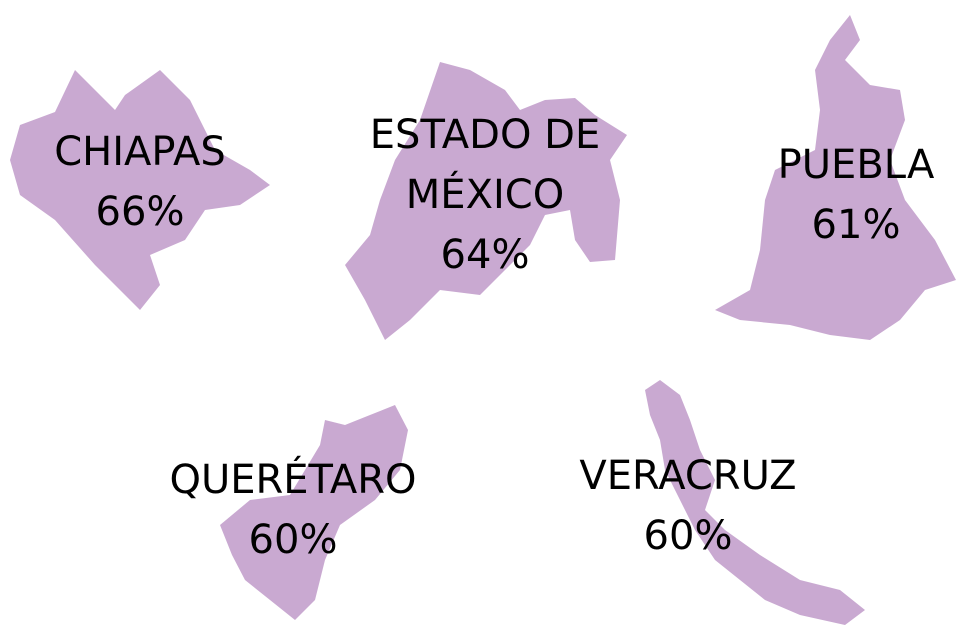  Describe the element at coordinates (856, 195) in the screenshot. I see `state-label: PUEBLA 61%` at that location.